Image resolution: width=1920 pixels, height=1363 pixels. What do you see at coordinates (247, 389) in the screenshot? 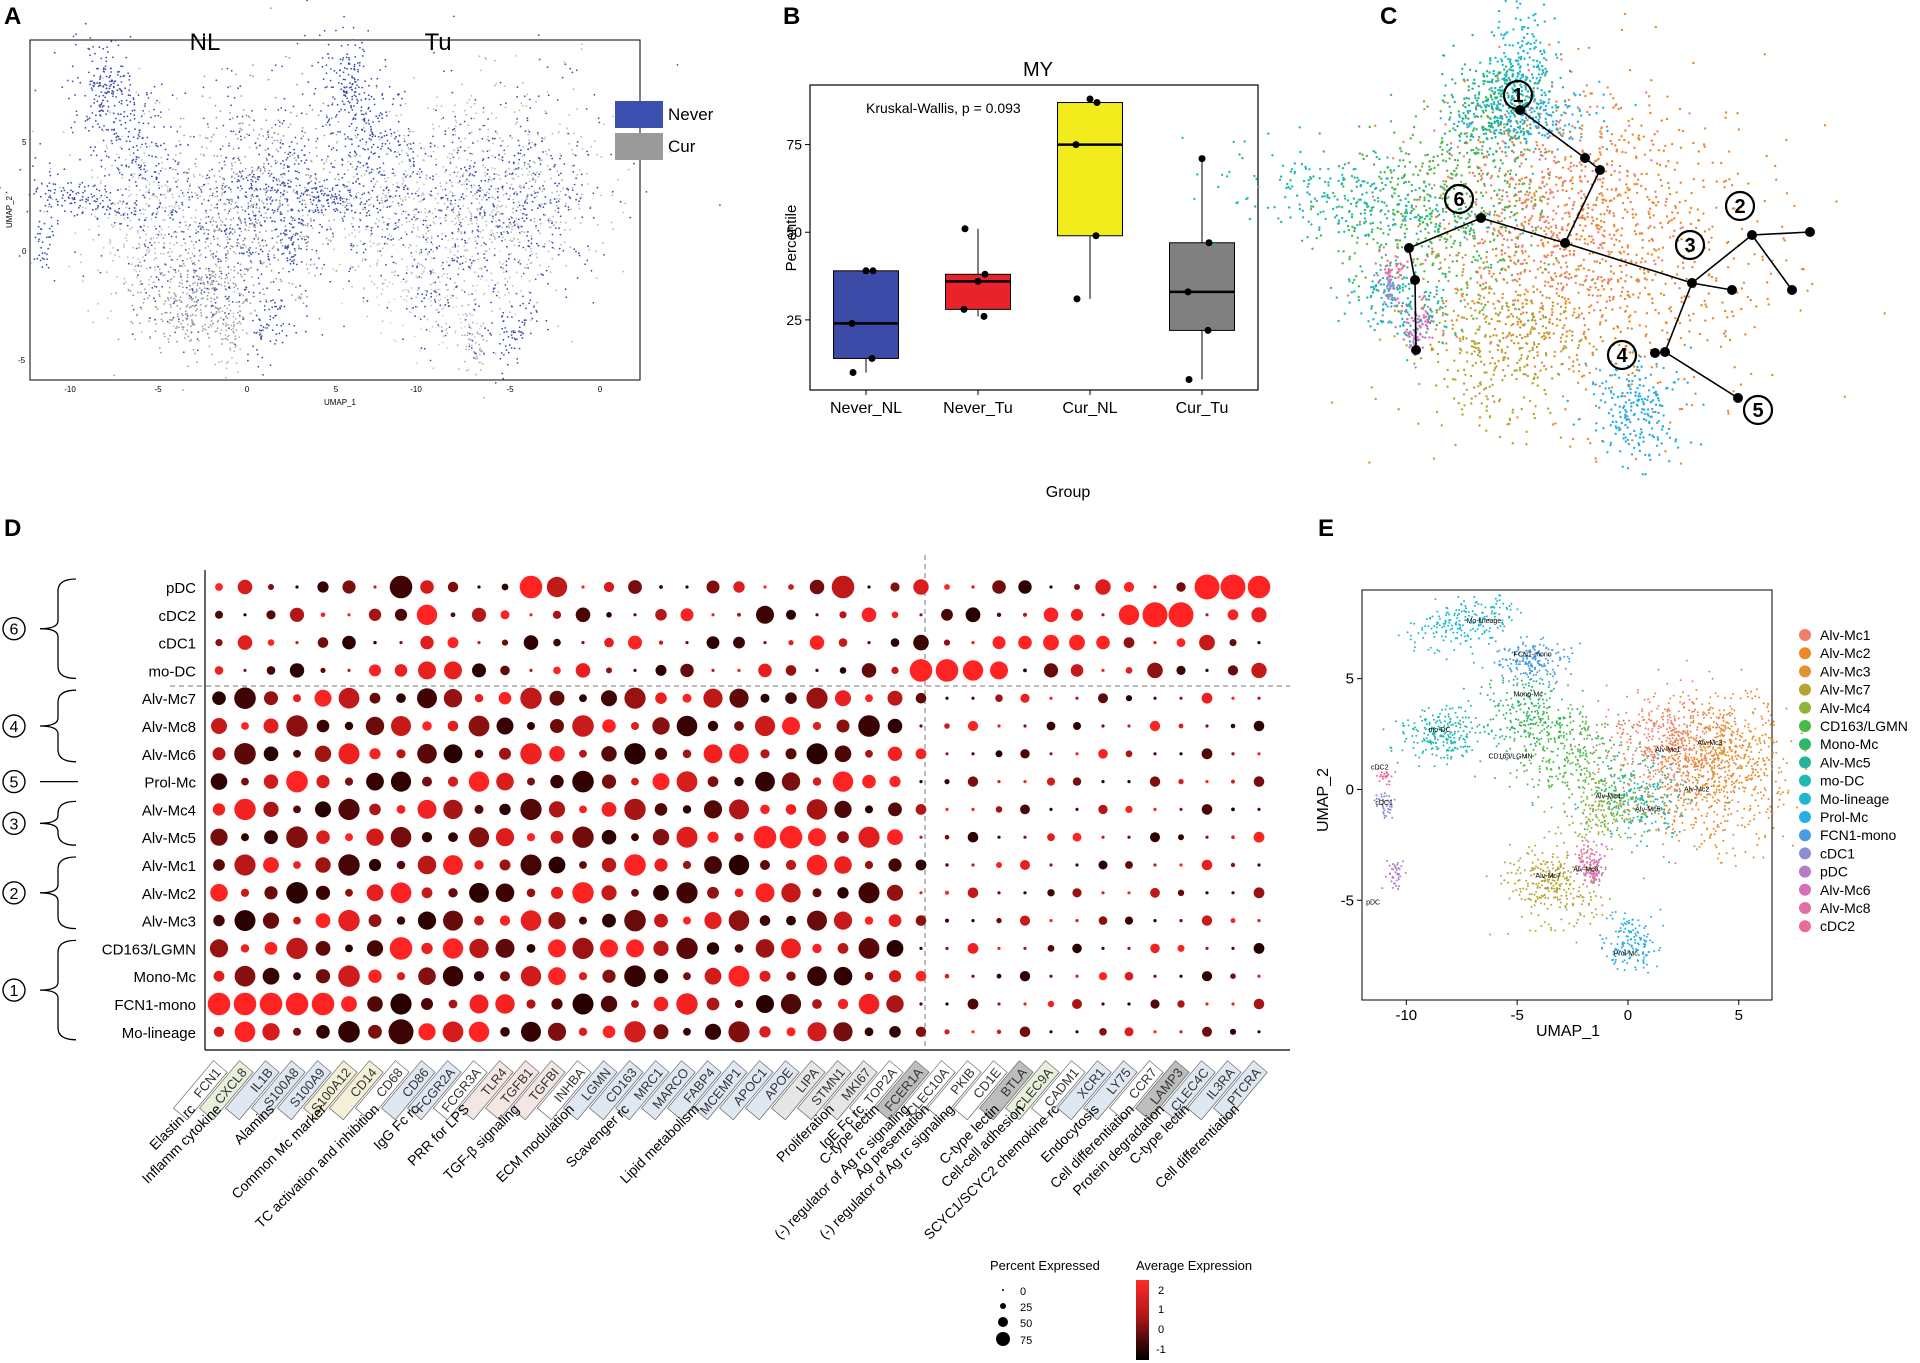
I see `panel-a-xtick: 0` at bounding box center [247, 389].